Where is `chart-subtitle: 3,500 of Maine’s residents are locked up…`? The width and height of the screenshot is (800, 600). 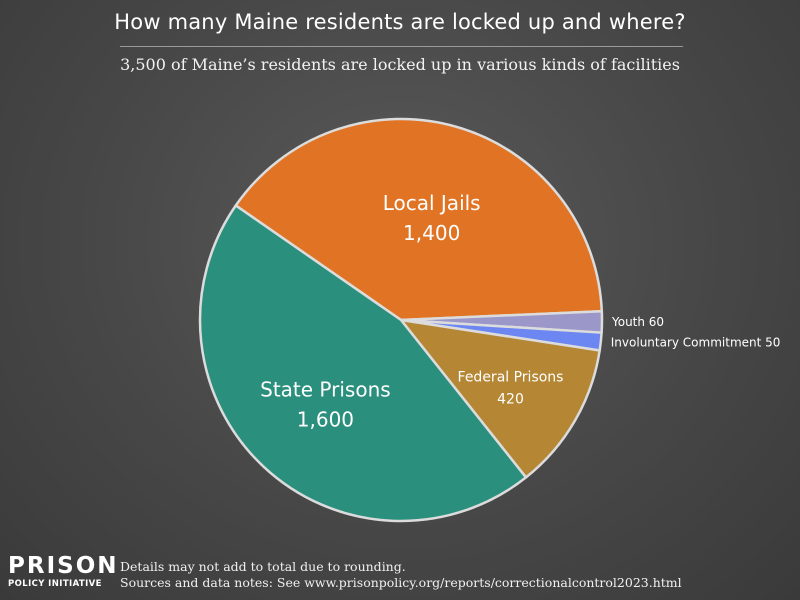
chart-subtitle: 3,500 of Maine’s residents are locked up… is located at coordinates (400, 64).